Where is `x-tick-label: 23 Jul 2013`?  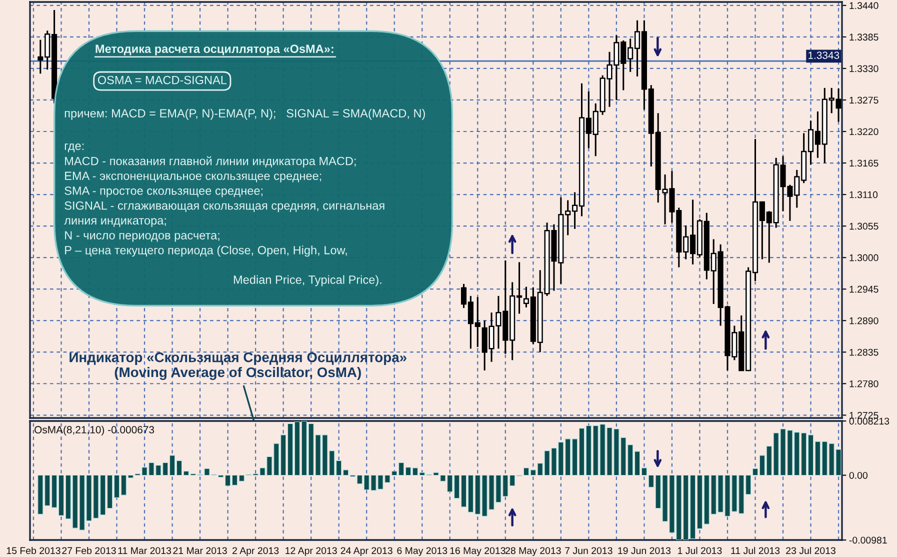
x-tick-label: 23 Jul 2013 is located at coordinates (811, 550).